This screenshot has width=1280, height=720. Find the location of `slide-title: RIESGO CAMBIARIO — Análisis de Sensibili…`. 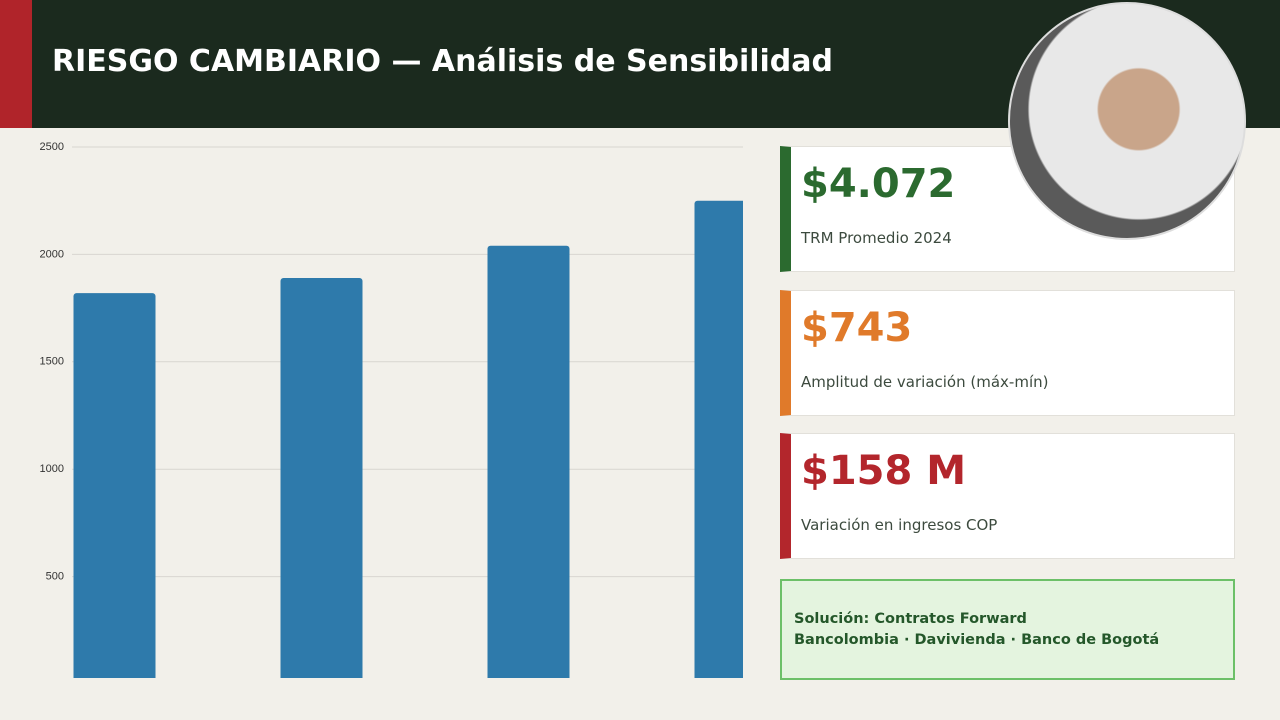

slide-title: RIESGO CAMBIARIO — Análisis de Sensibili… is located at coordinates (442, 61).